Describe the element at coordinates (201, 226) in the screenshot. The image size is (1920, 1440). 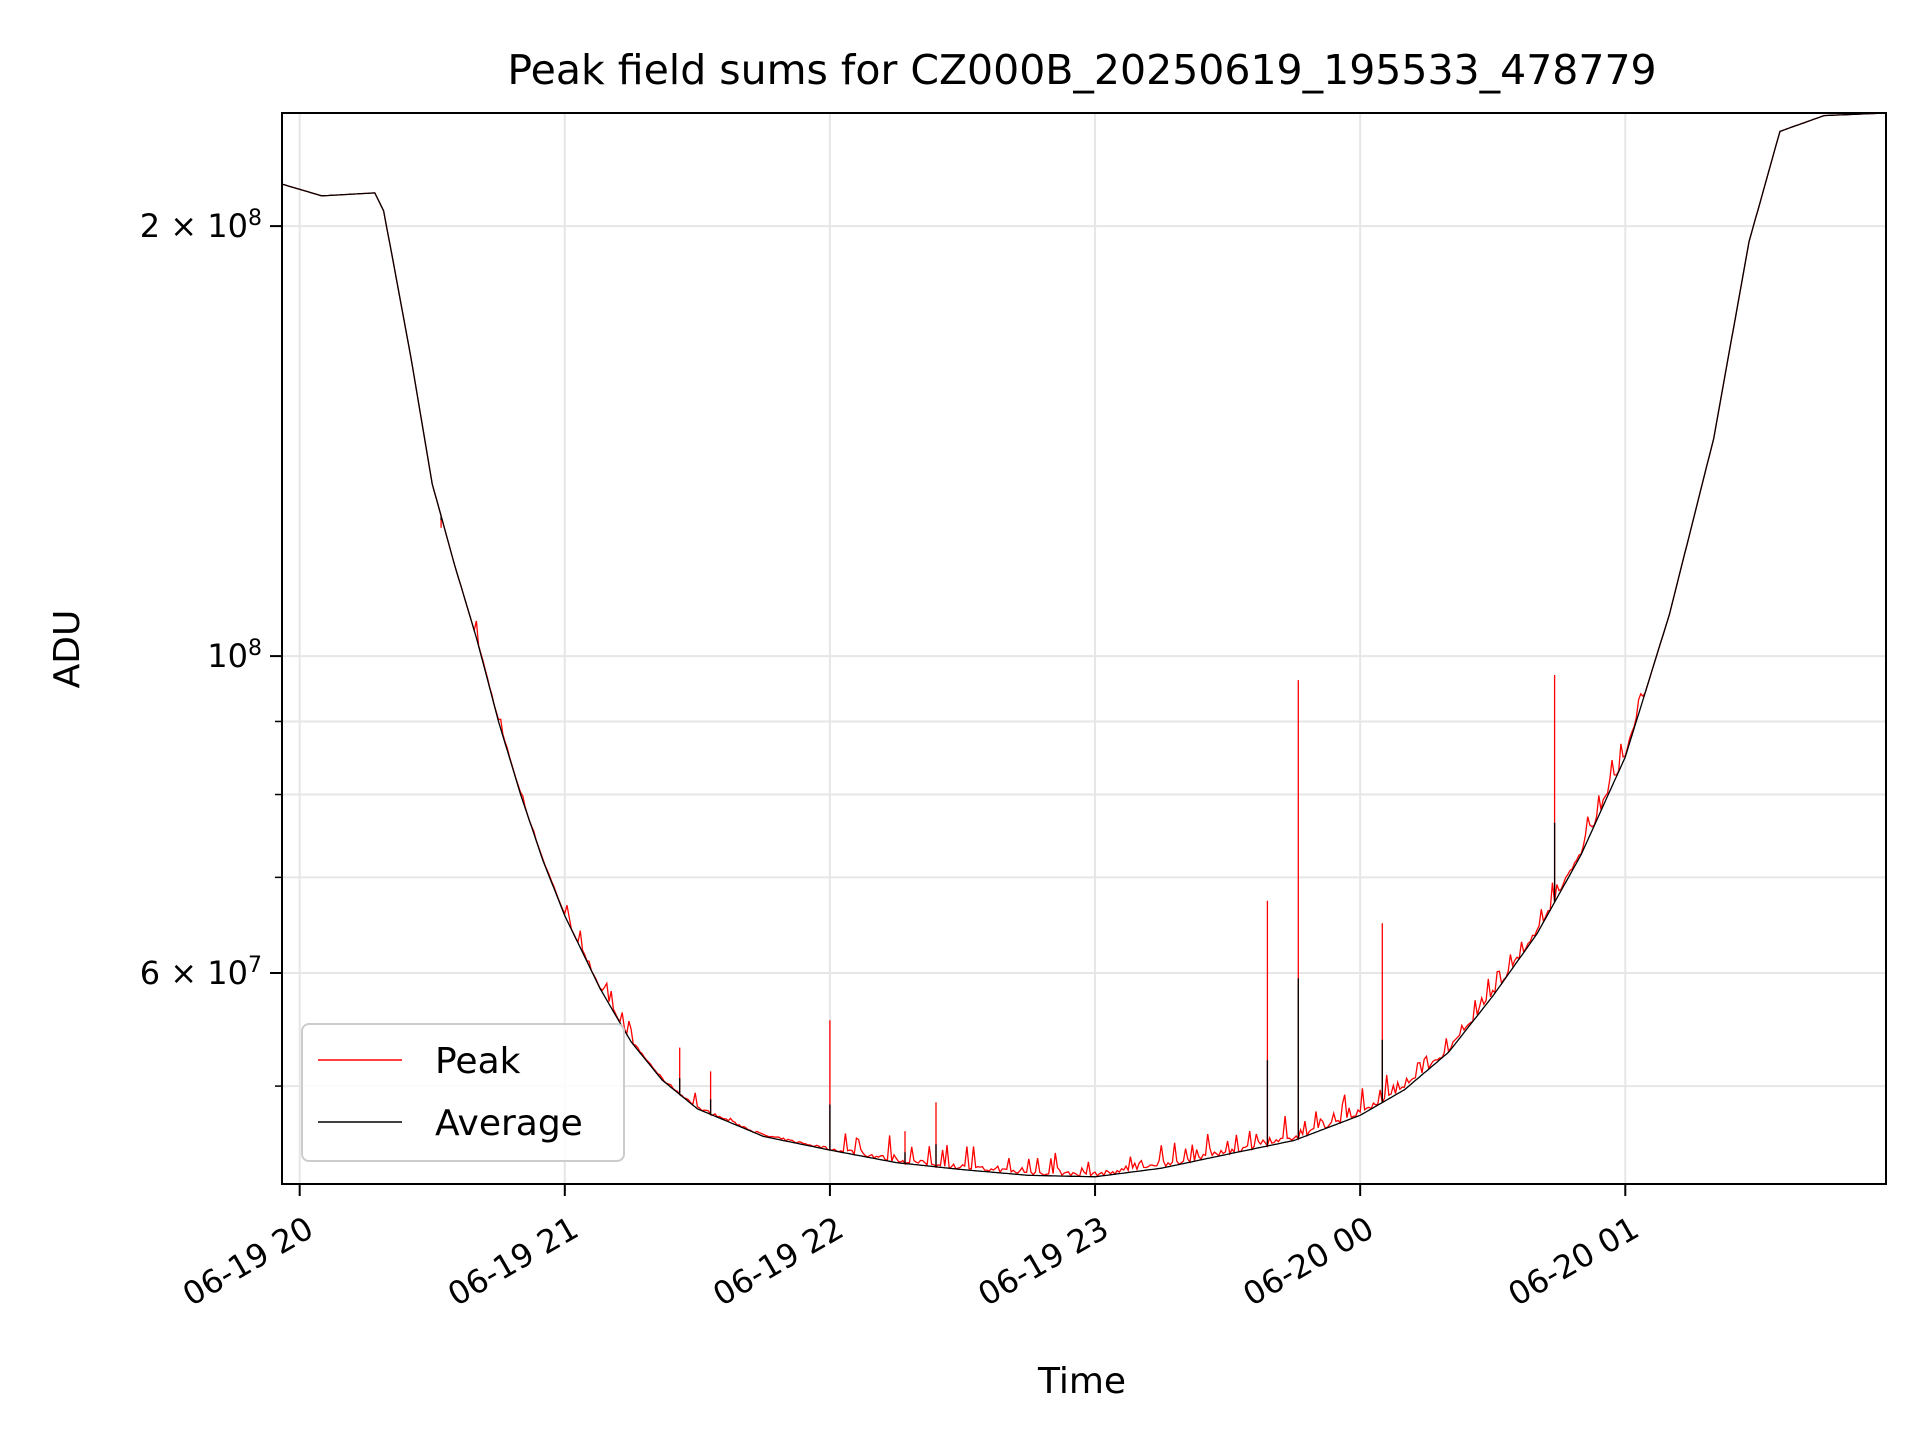
I see `y-tick-label: 2 × 108` at that location.